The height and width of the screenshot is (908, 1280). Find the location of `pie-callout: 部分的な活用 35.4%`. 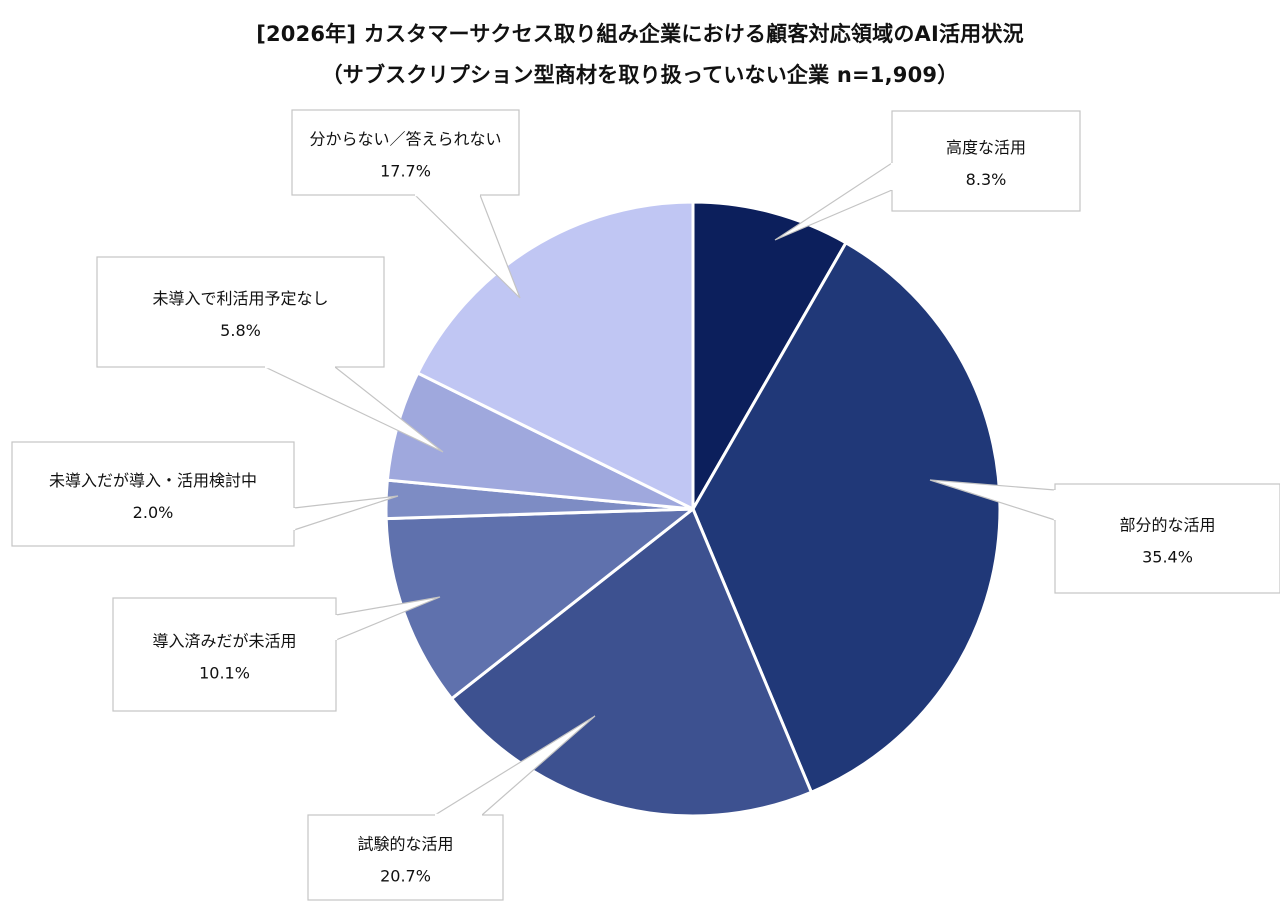

pie-callout: 部分的な活用 35.4% is located at coordinates (1104, 536).